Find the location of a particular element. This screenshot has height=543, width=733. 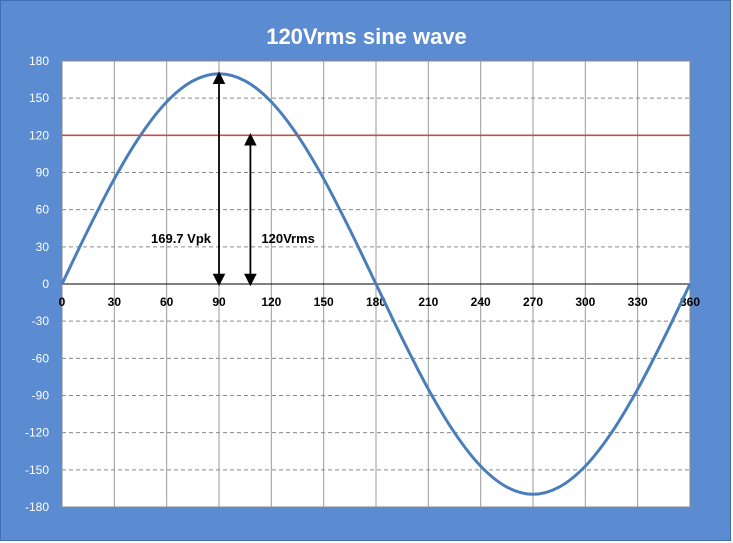

y-tick-label: -60 is located at coordinates (41, 358).